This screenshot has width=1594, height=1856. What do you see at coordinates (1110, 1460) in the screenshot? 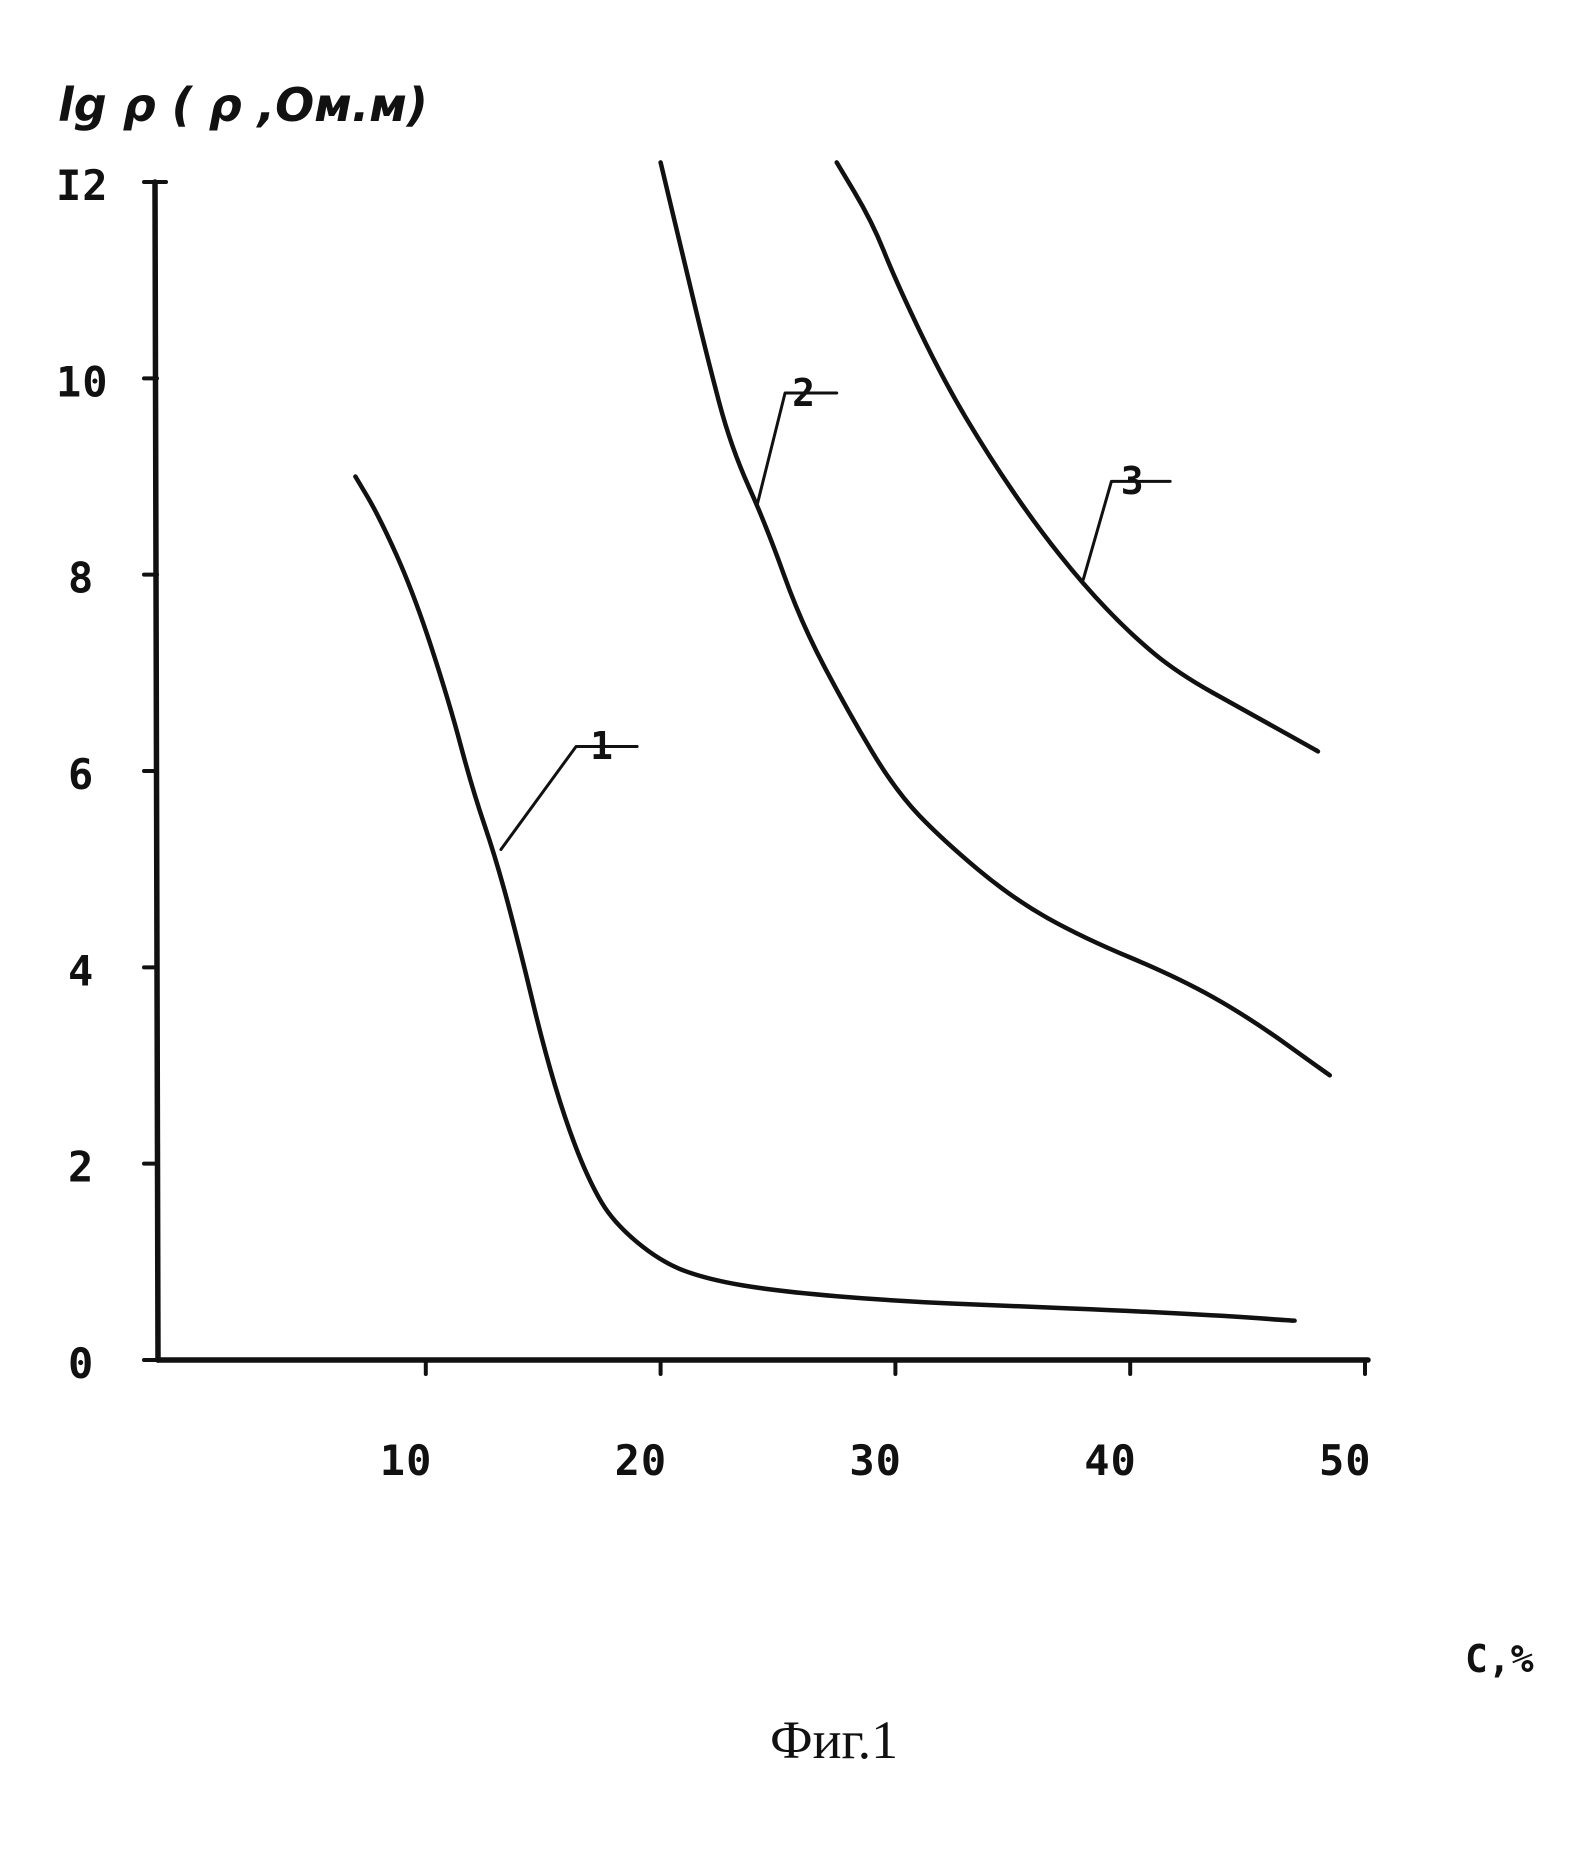
I see `x-tick-label-3: 40` at bounding box center [1110, 1460].